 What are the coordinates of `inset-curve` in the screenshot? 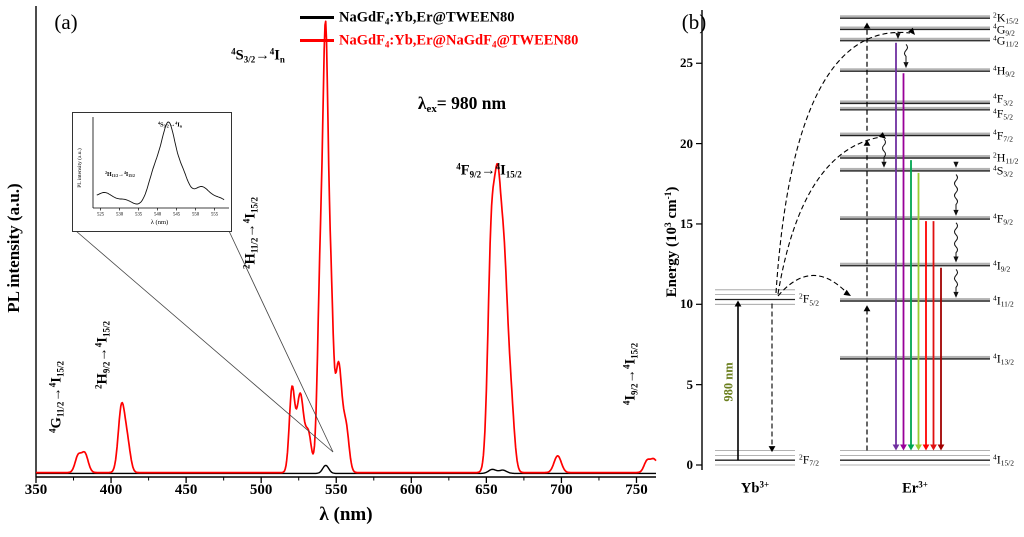 It's located at (160, 163).